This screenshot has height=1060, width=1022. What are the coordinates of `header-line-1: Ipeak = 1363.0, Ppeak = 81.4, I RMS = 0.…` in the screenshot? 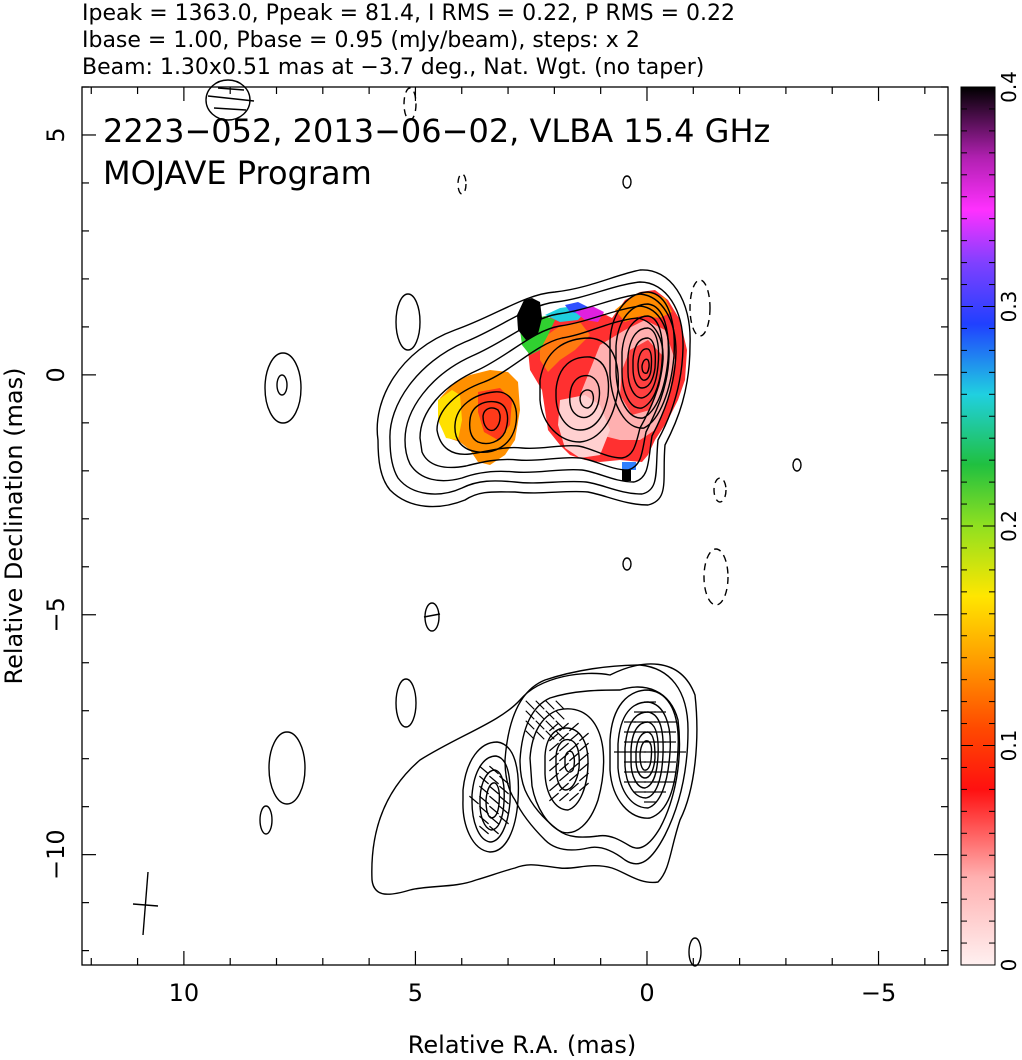 It's located at (408, 13).